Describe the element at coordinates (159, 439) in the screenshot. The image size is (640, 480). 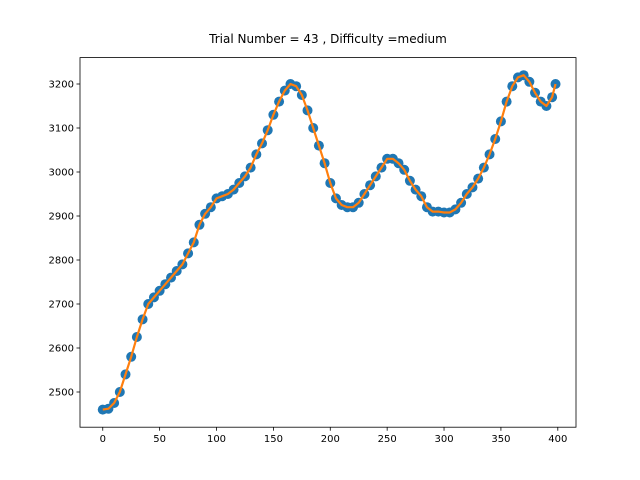
I see `x-tick-label: 50` at that location.